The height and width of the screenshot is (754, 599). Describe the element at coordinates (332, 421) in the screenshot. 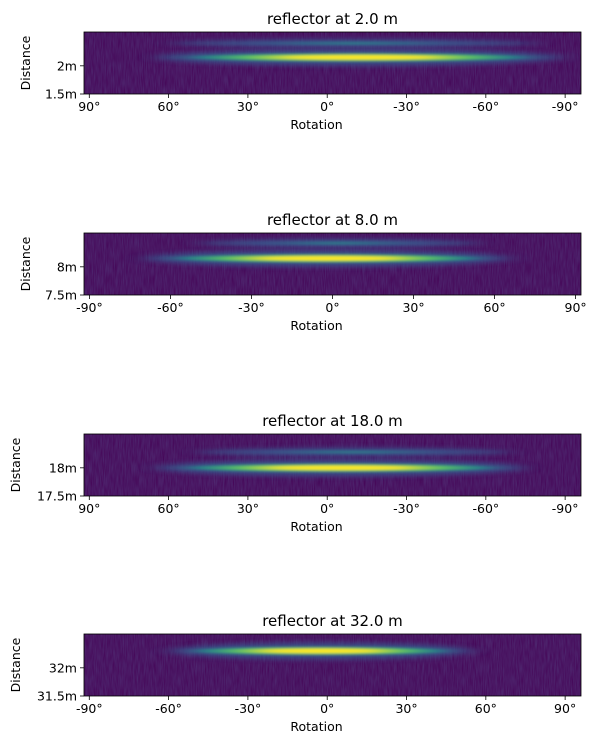

I see `chart-title: reflector at 18.0 m` at that location.